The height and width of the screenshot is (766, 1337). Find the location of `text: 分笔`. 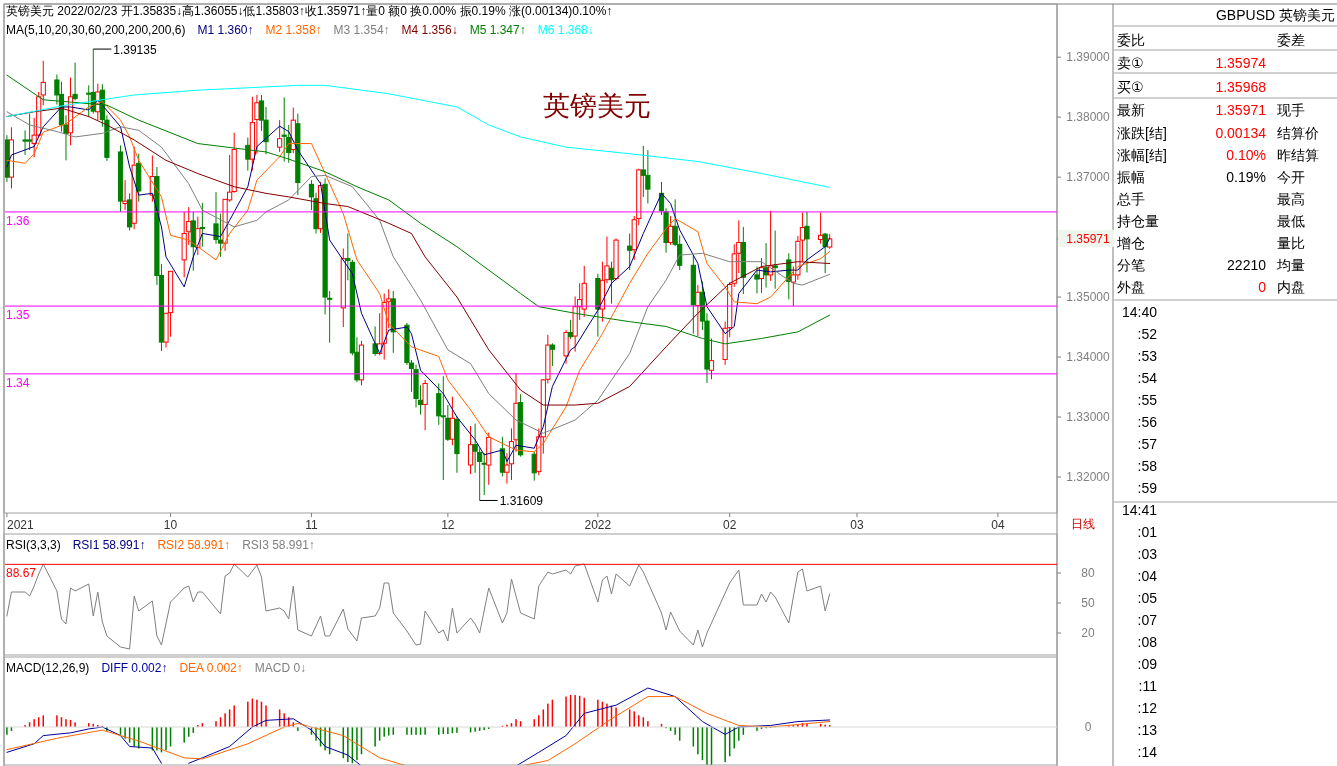

text: 分笔 is located at coordinates (1131, 265).